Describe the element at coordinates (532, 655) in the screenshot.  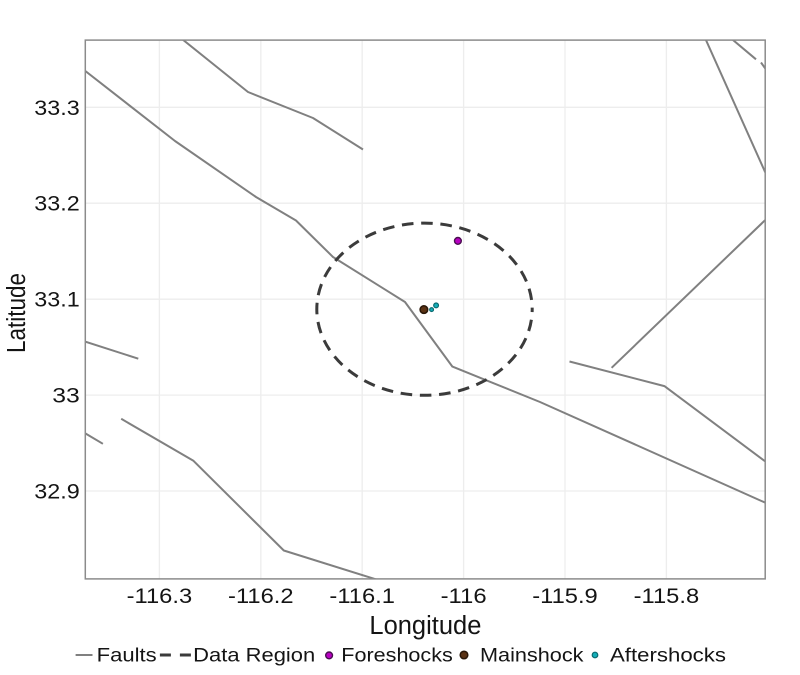
I see `svg-text: Mainshock` at that location.